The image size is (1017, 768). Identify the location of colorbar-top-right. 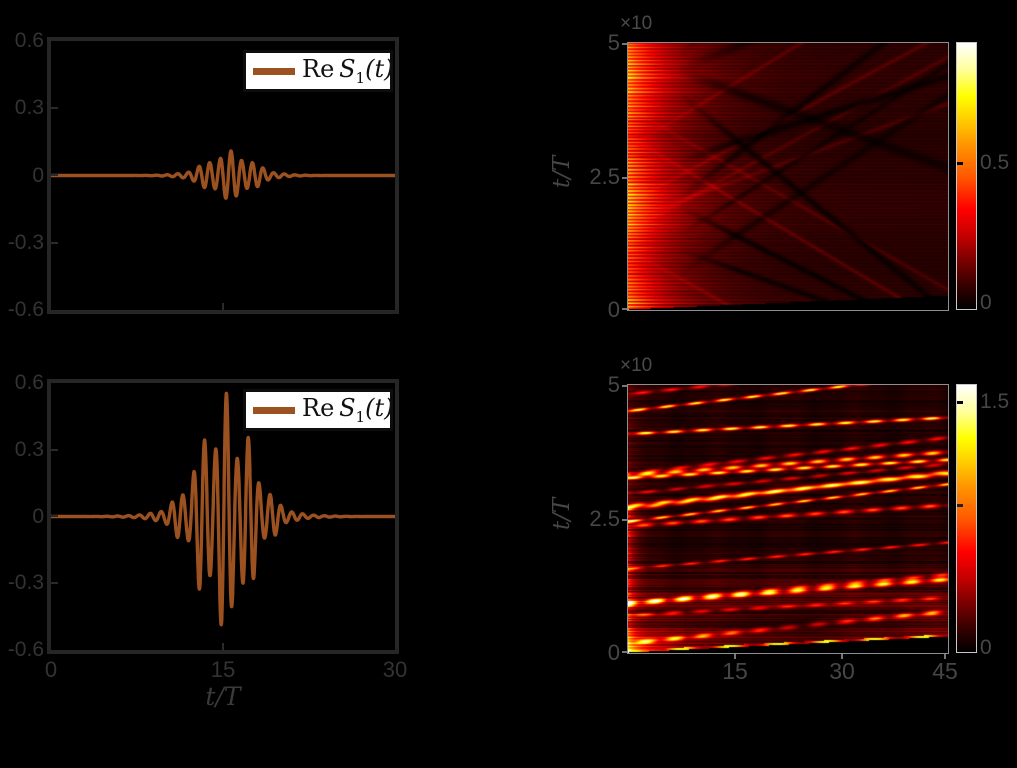
(966, 176).